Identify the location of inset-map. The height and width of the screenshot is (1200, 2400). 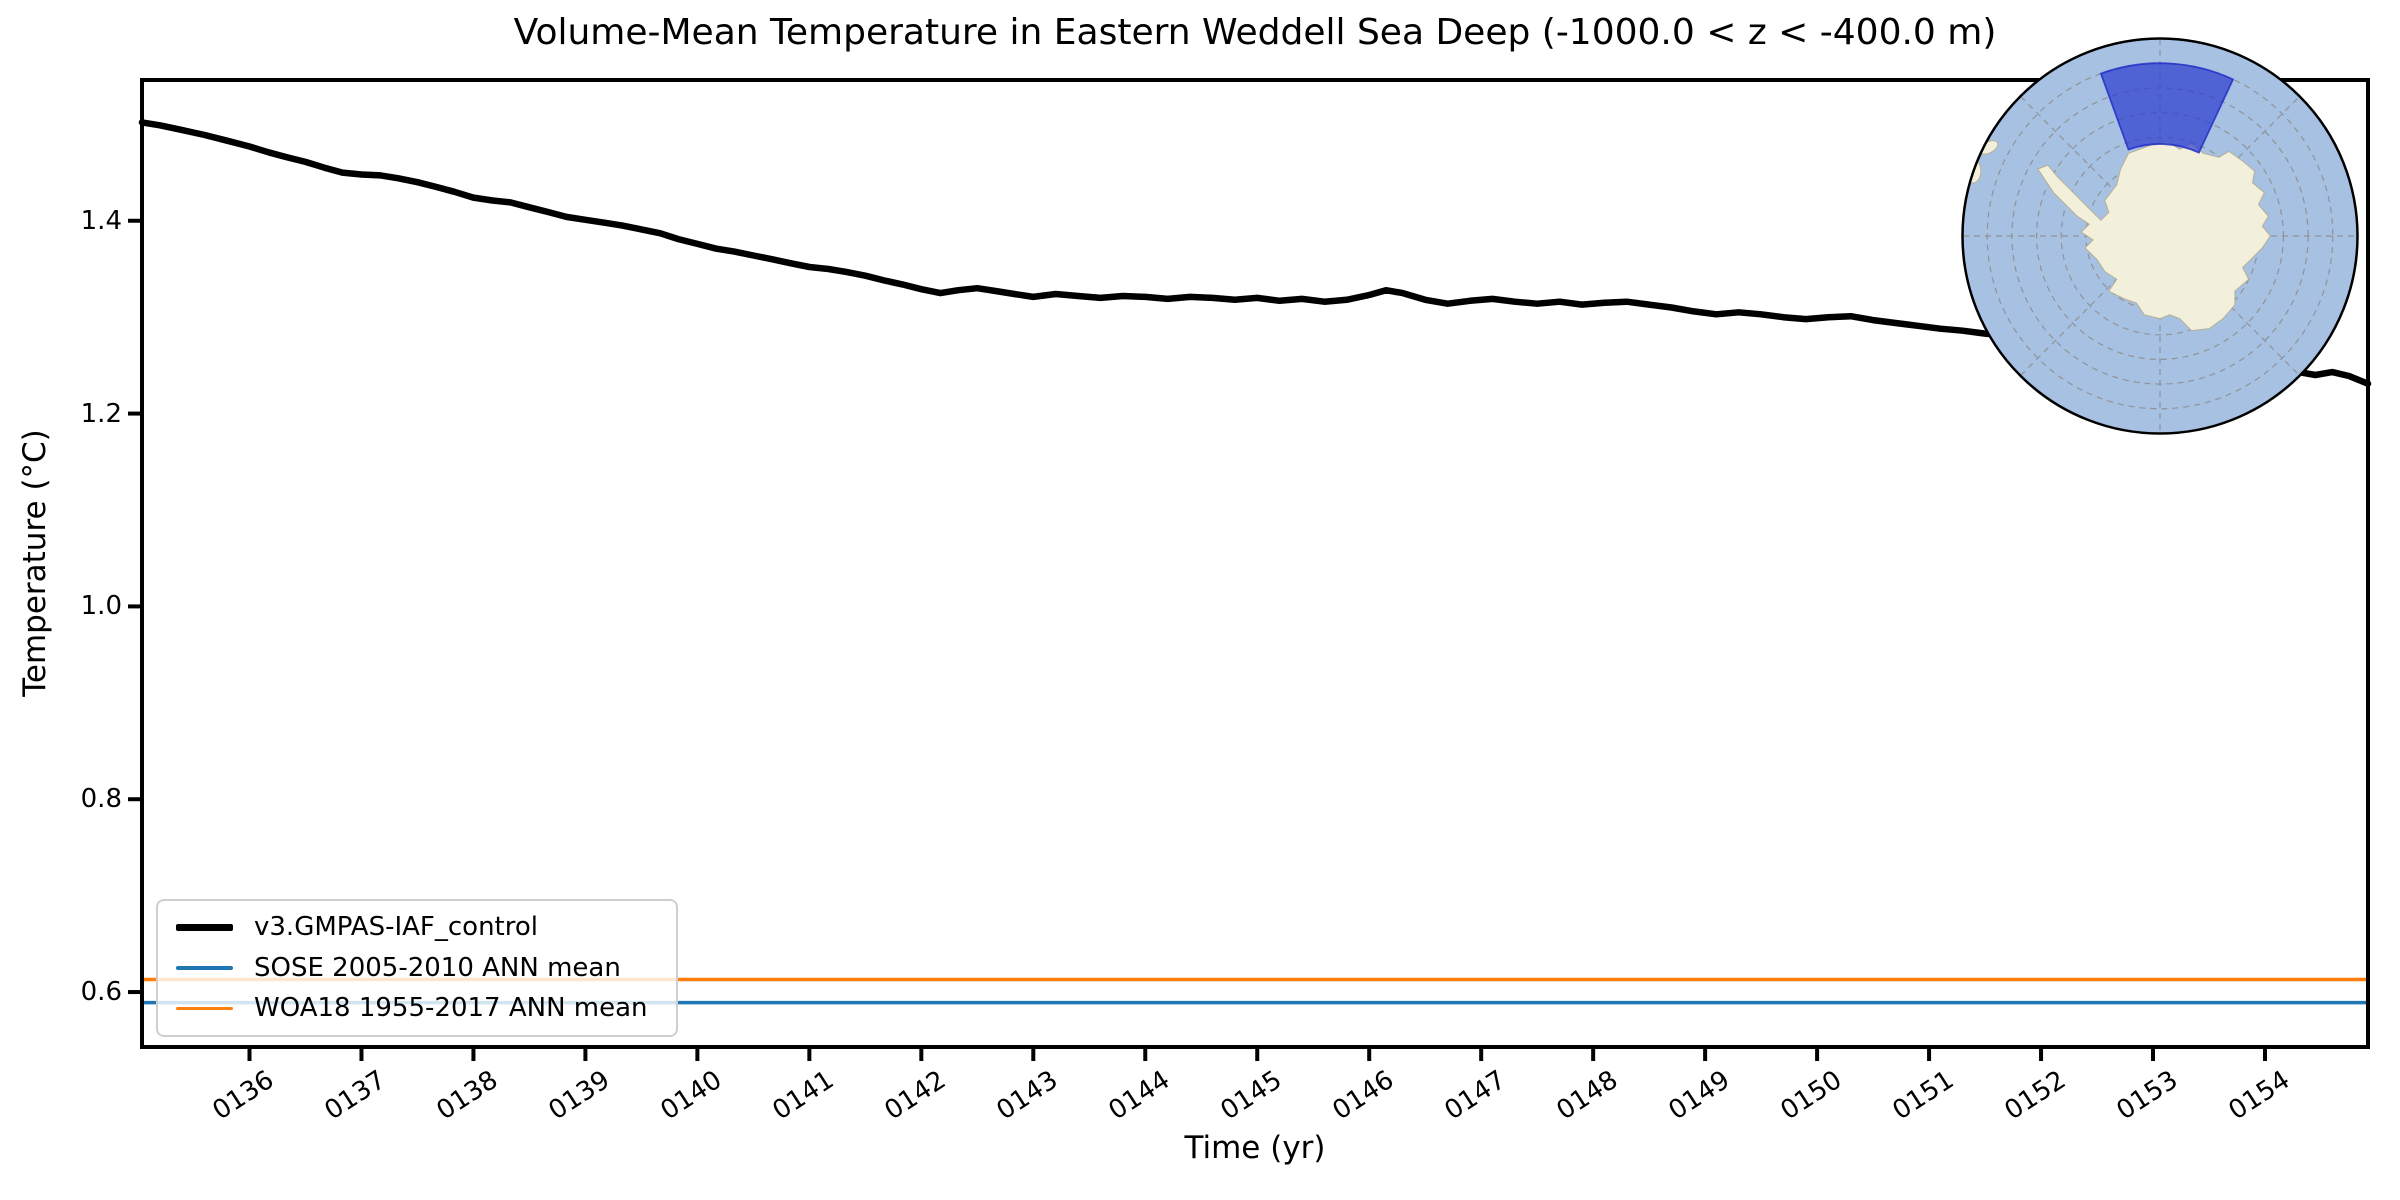
(2160, 236).